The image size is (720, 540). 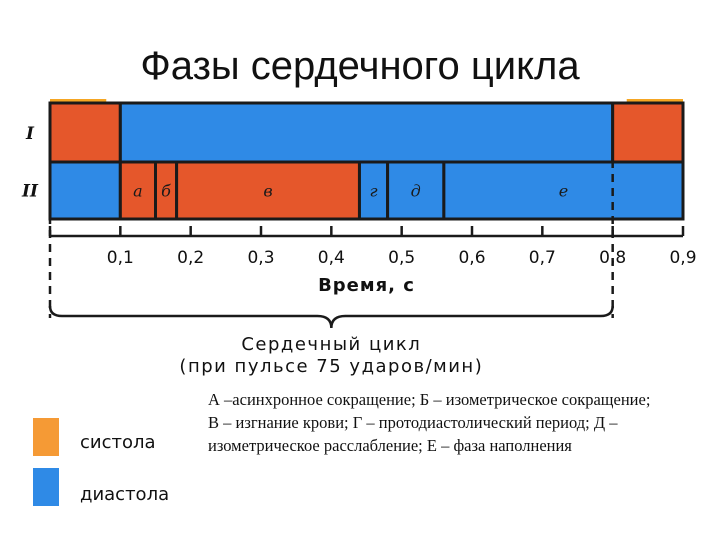 What do you see at coordinates (373, 191) in the screenshot?
I see `segment-letter-5: г` at bounding box center [373, 191].